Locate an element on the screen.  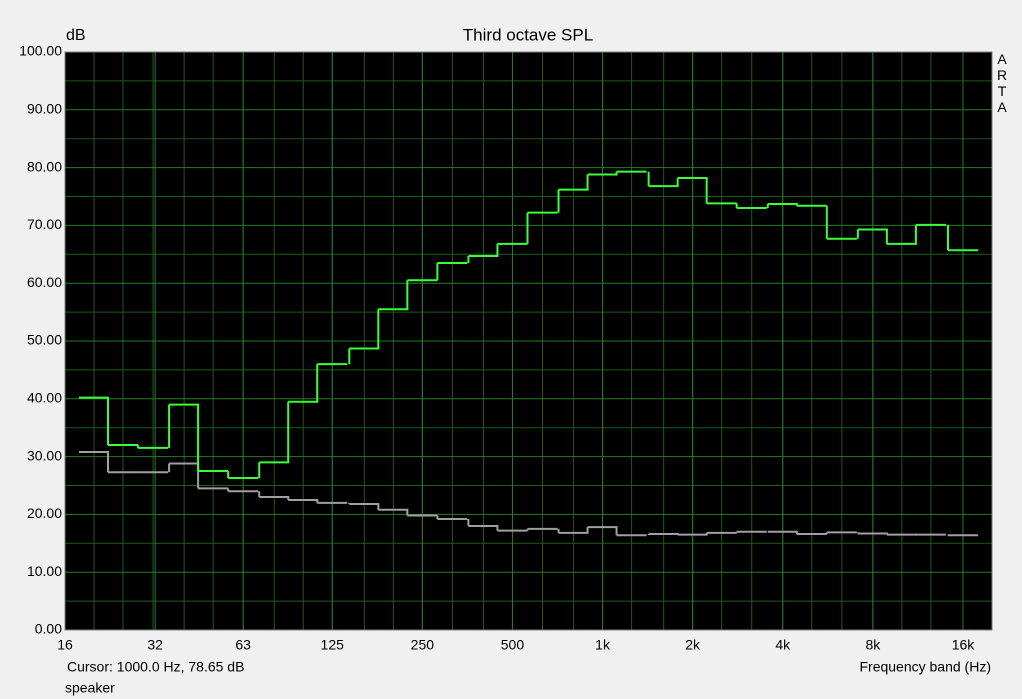
y-tick-label: 0.00 is located at coordinates (48, 629).